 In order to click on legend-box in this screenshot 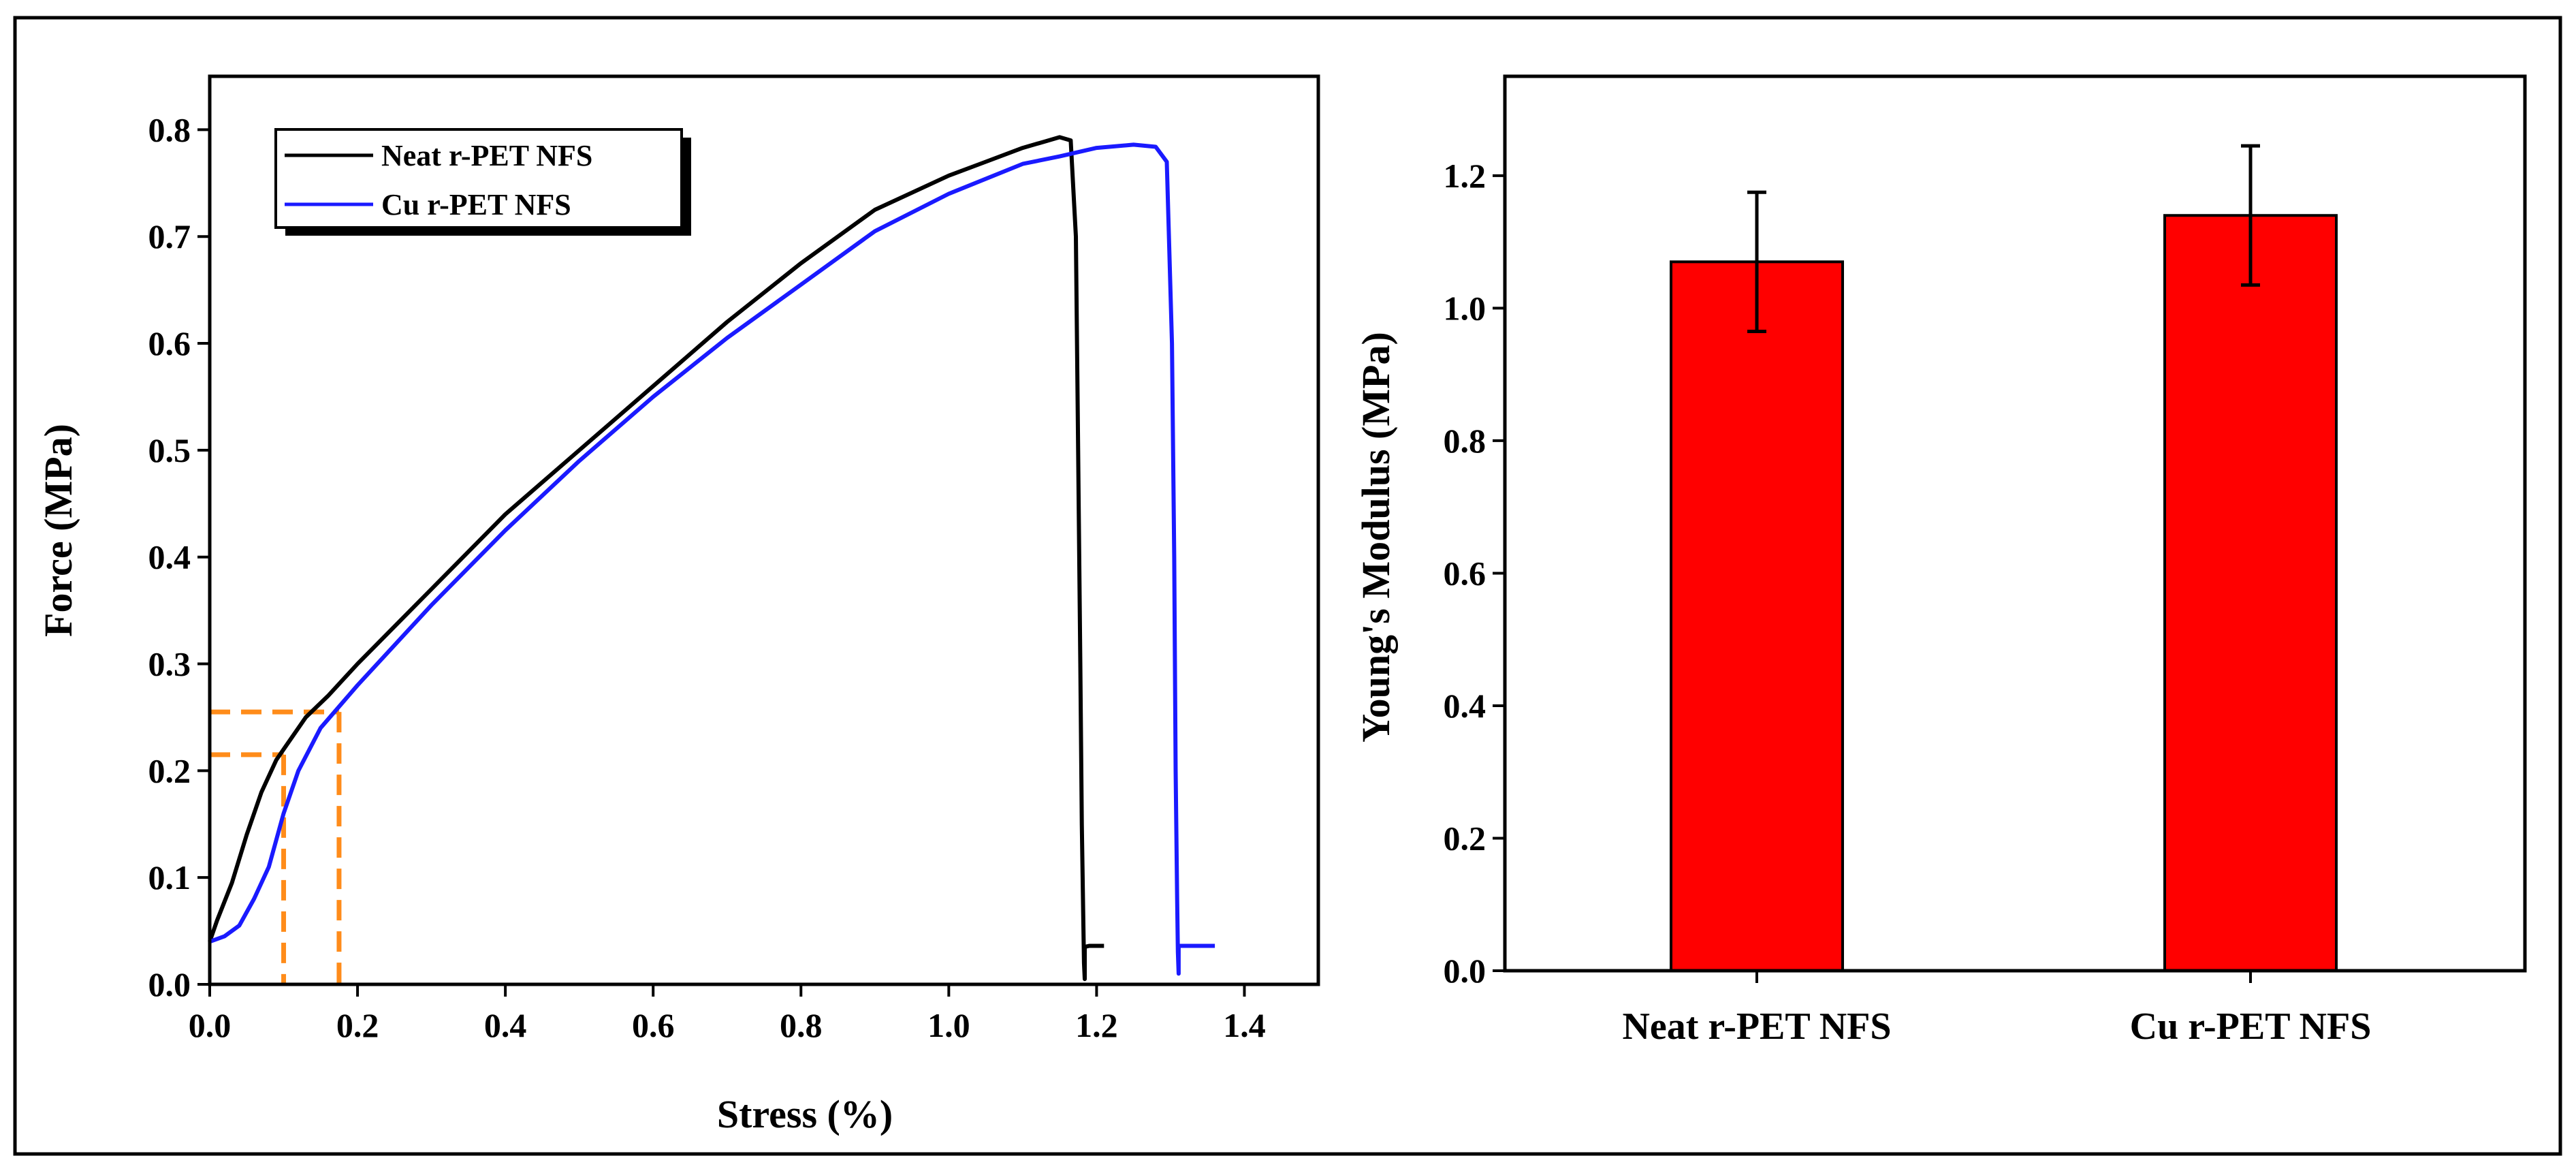, I will do `click(478, 178)`.